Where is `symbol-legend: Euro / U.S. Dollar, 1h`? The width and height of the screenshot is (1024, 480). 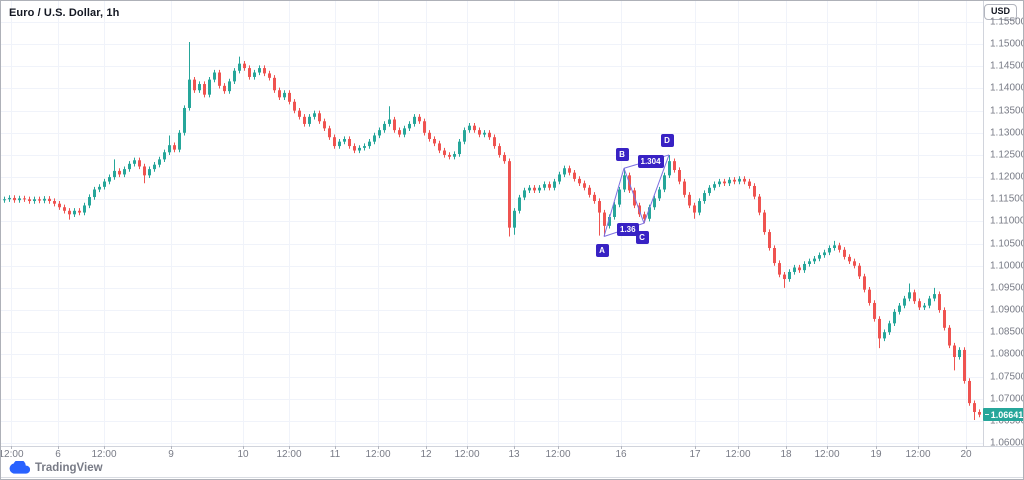
symbol-legend: Euro / U.S. Dollar, 1h is located at coordinates (64, 13).